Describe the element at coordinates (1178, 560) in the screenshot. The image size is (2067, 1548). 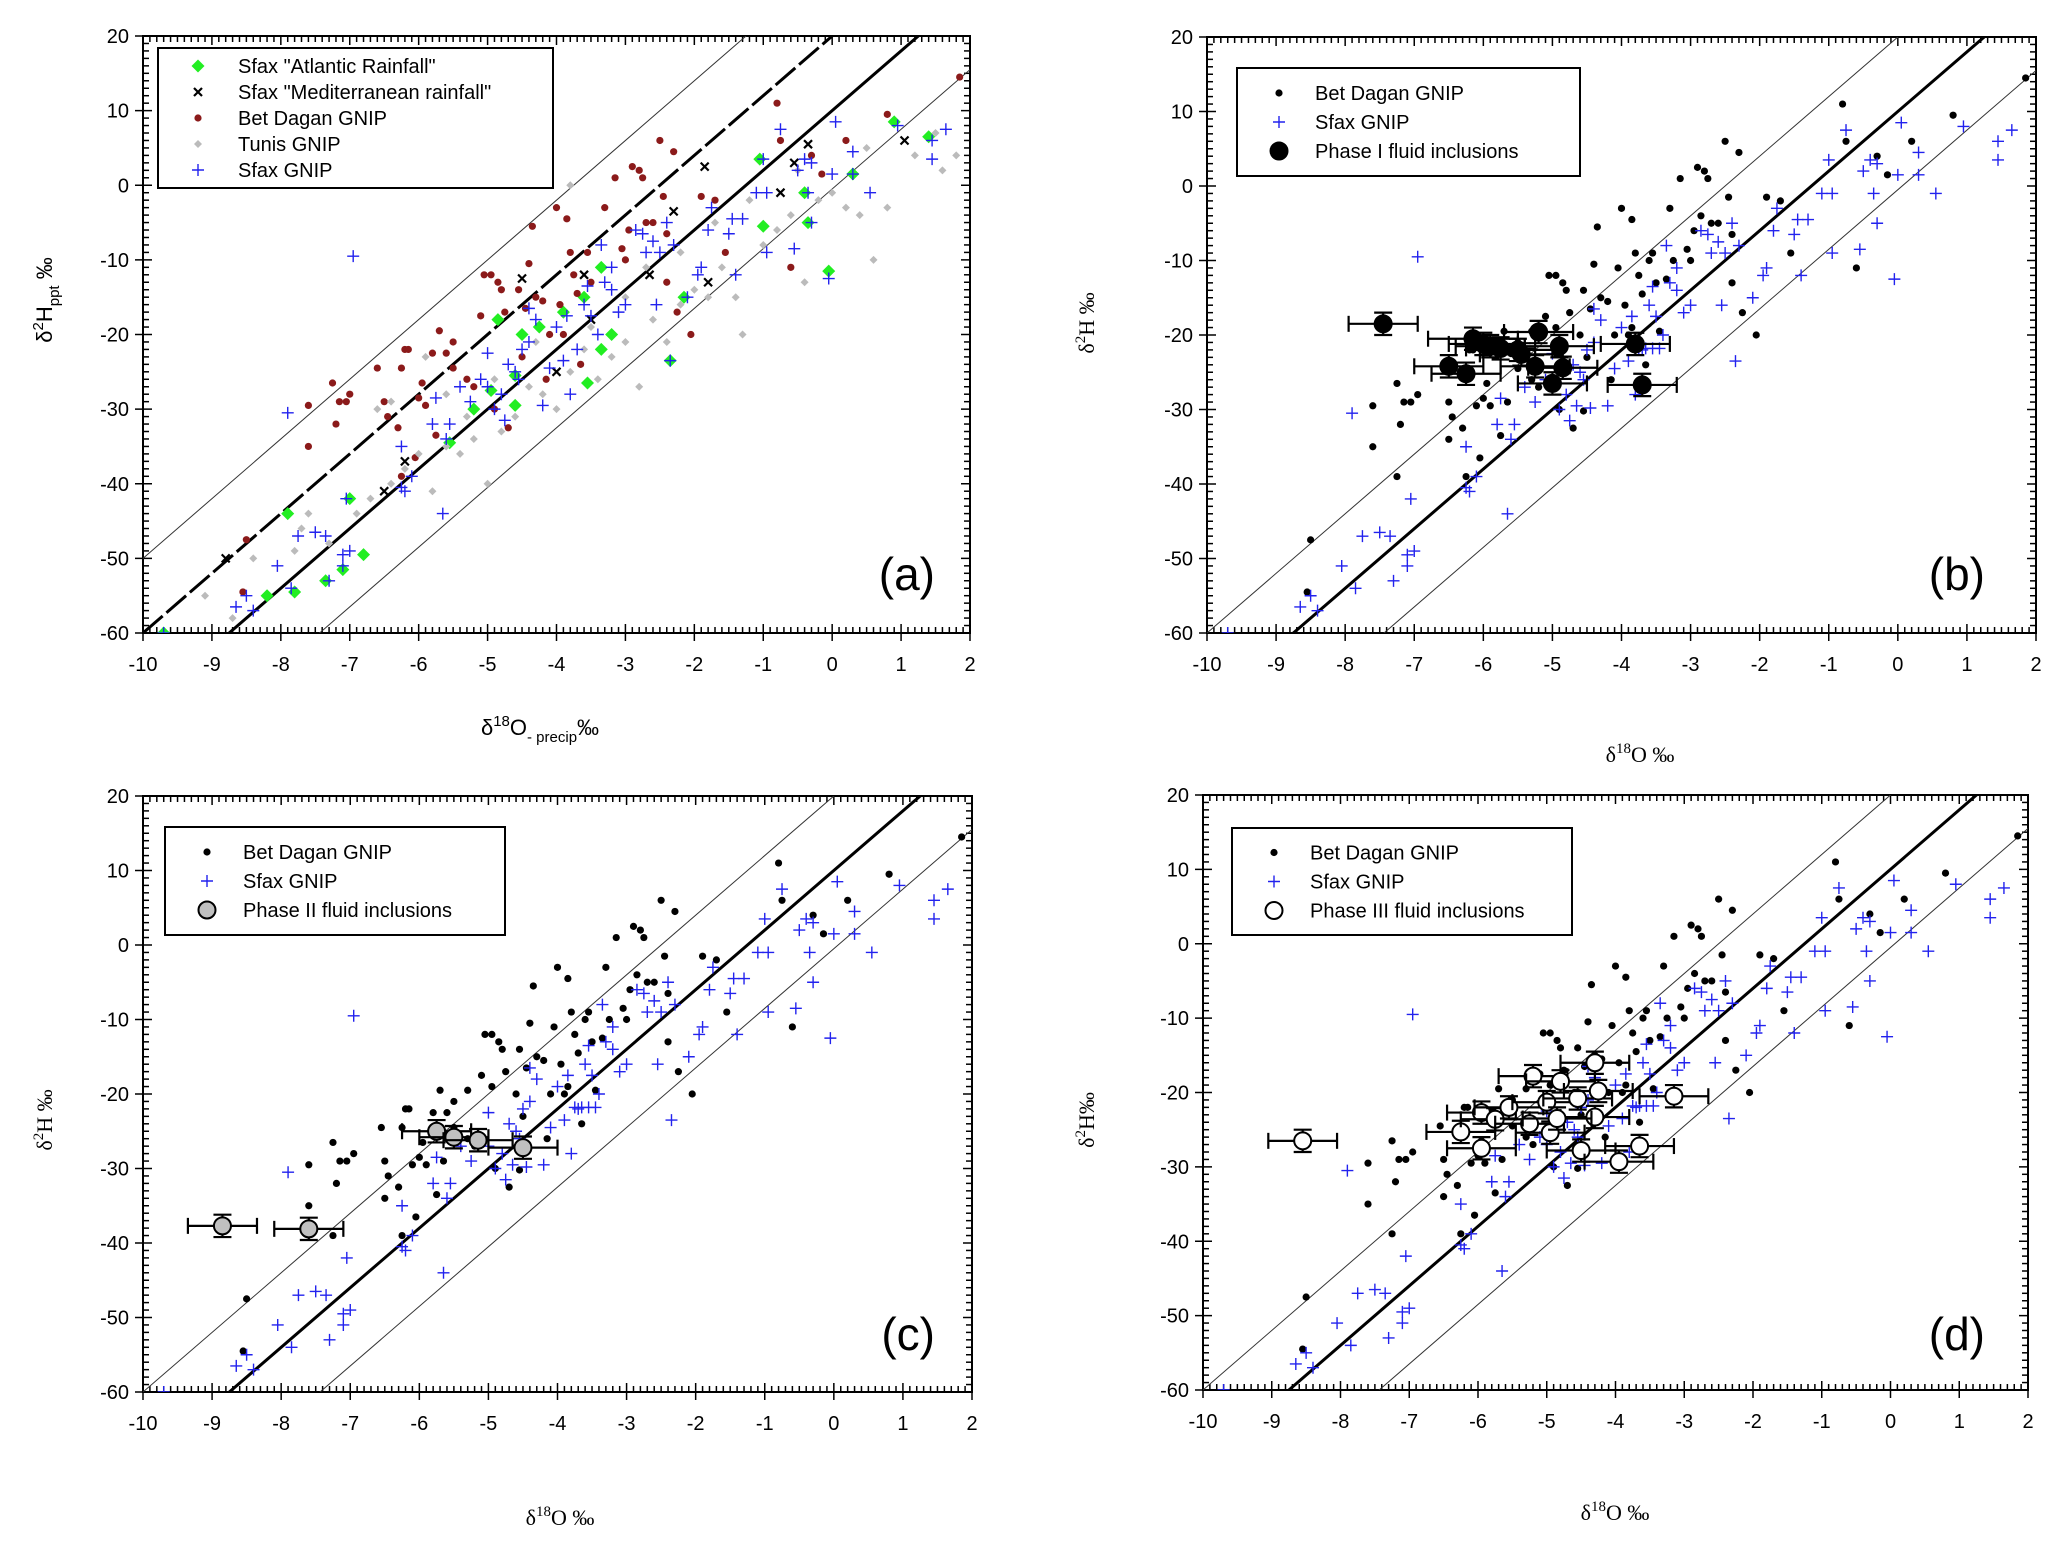
I see `y-tick-label: -50` at that location.